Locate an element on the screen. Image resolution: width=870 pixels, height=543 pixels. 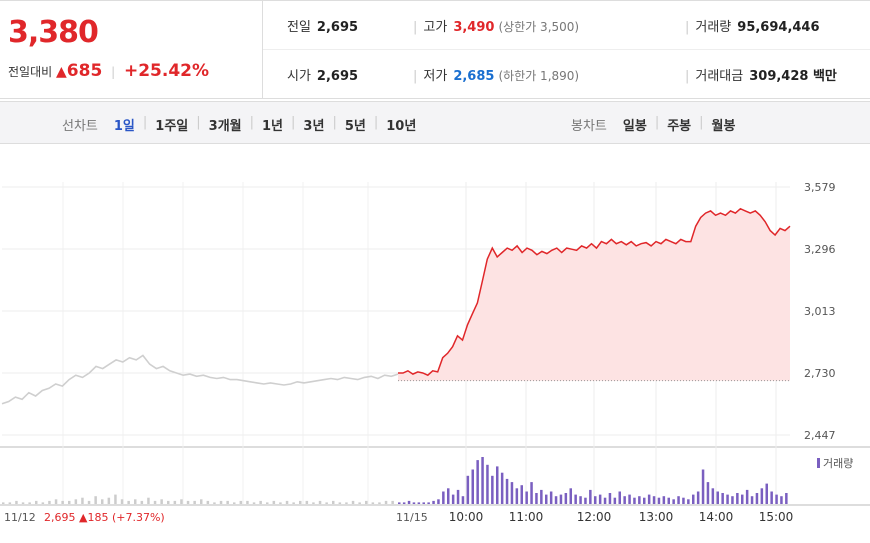
amount-cell: | 거래대금 309,428 백만 is located at coordinates (761, 74).